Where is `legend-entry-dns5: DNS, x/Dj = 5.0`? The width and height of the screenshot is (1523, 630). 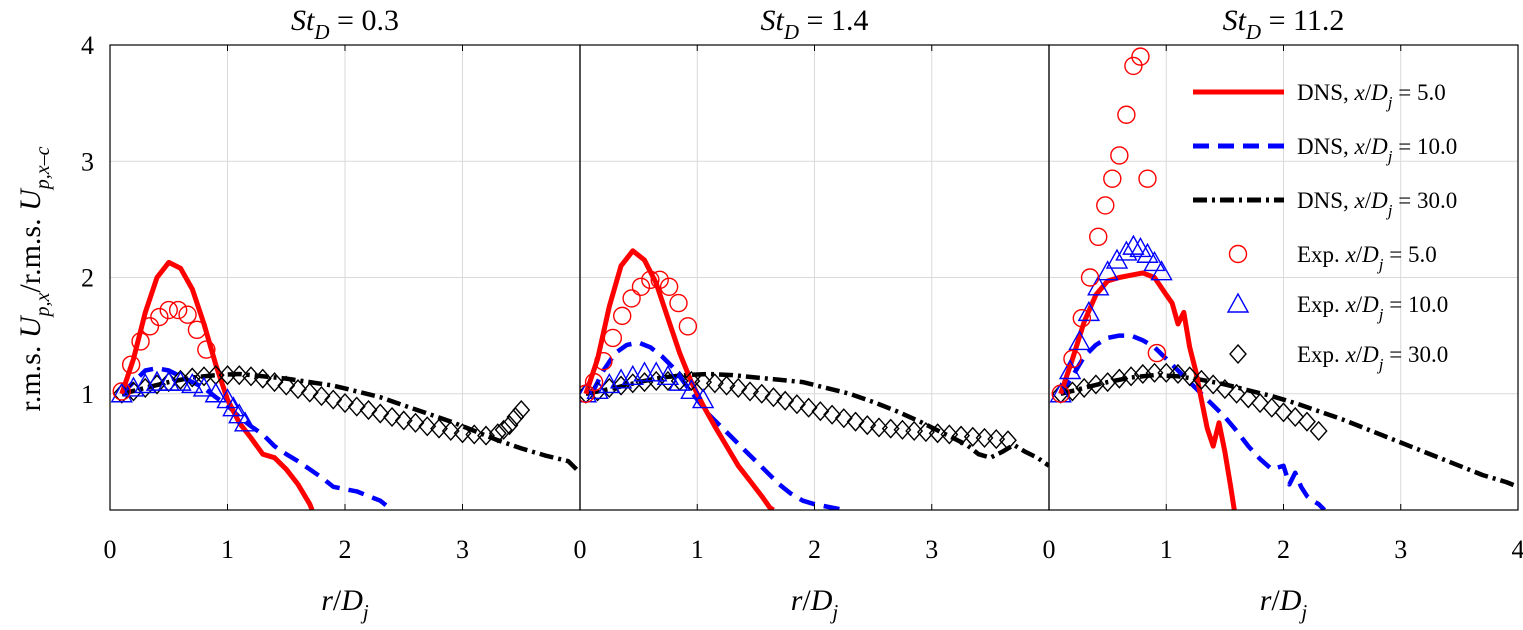
legend-entry-dns5: DNS, x/Dj = 5.0 is located at coordinates (1319, 96).